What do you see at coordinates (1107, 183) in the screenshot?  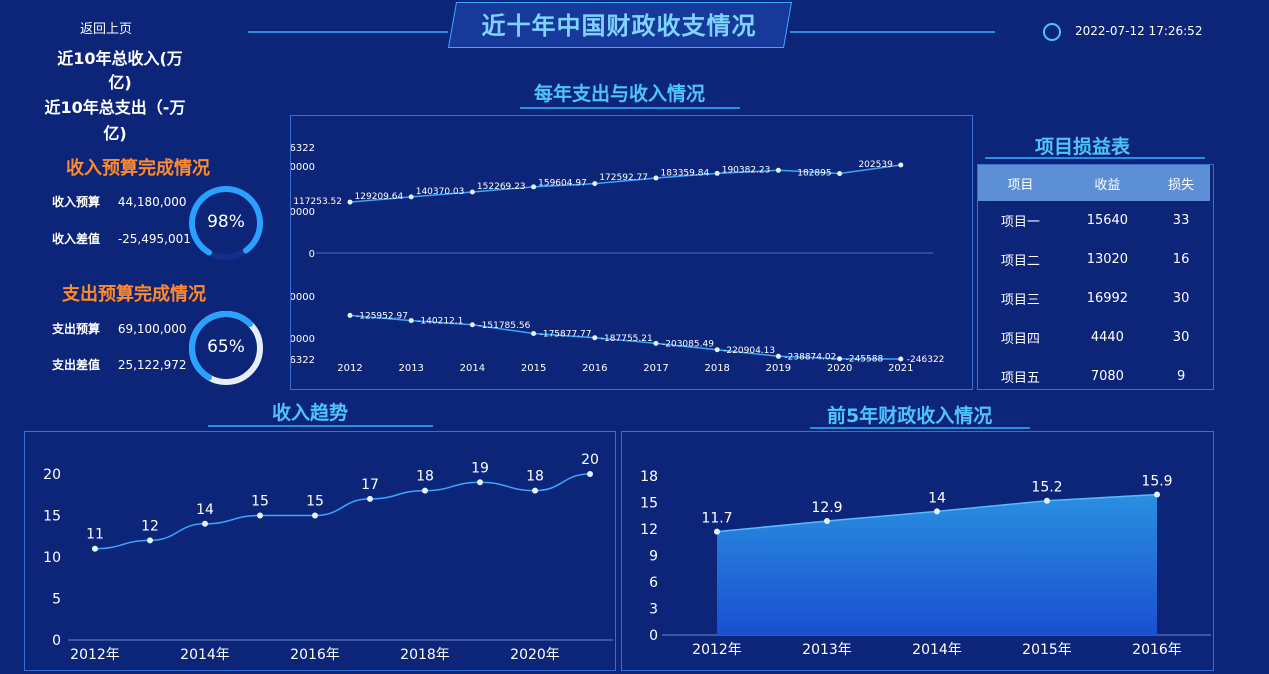 I see `table-header: 收益` at bounding box center [1107, 183].